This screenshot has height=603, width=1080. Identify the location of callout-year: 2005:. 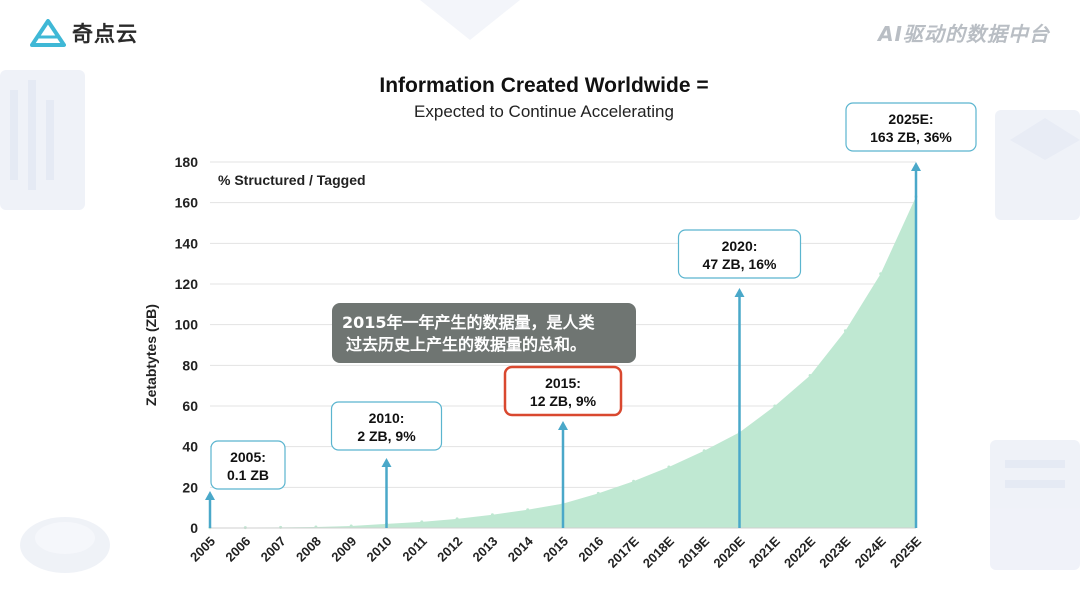
(248, 457).